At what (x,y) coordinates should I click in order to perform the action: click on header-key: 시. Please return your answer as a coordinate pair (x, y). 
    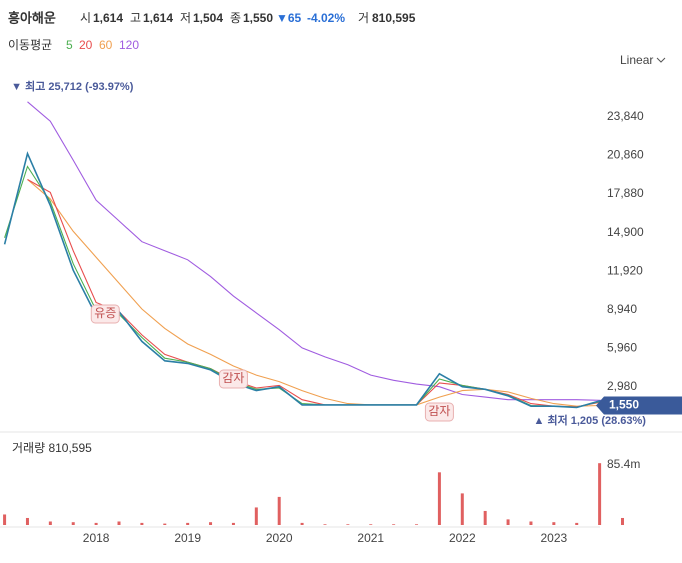
    Looking at the image, I should click on (85, 18).